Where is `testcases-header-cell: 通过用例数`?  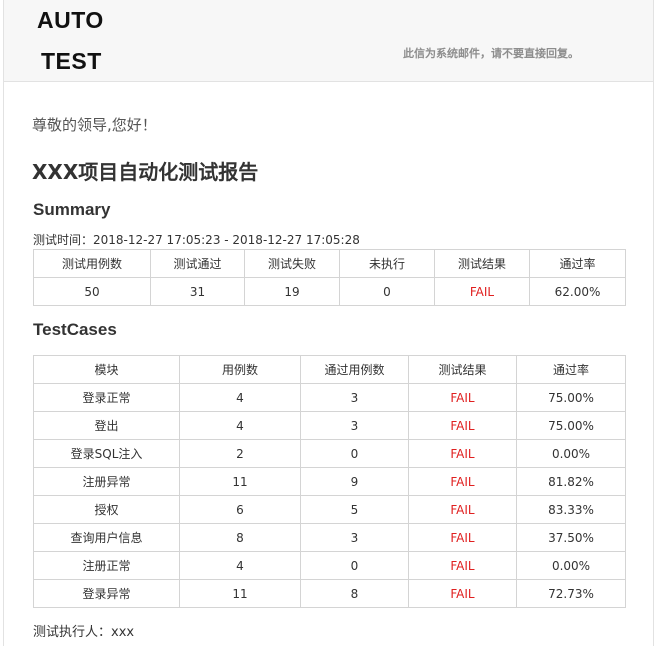 testcases-header-cell: 通过用例数 is located at coordinates (354, 369).